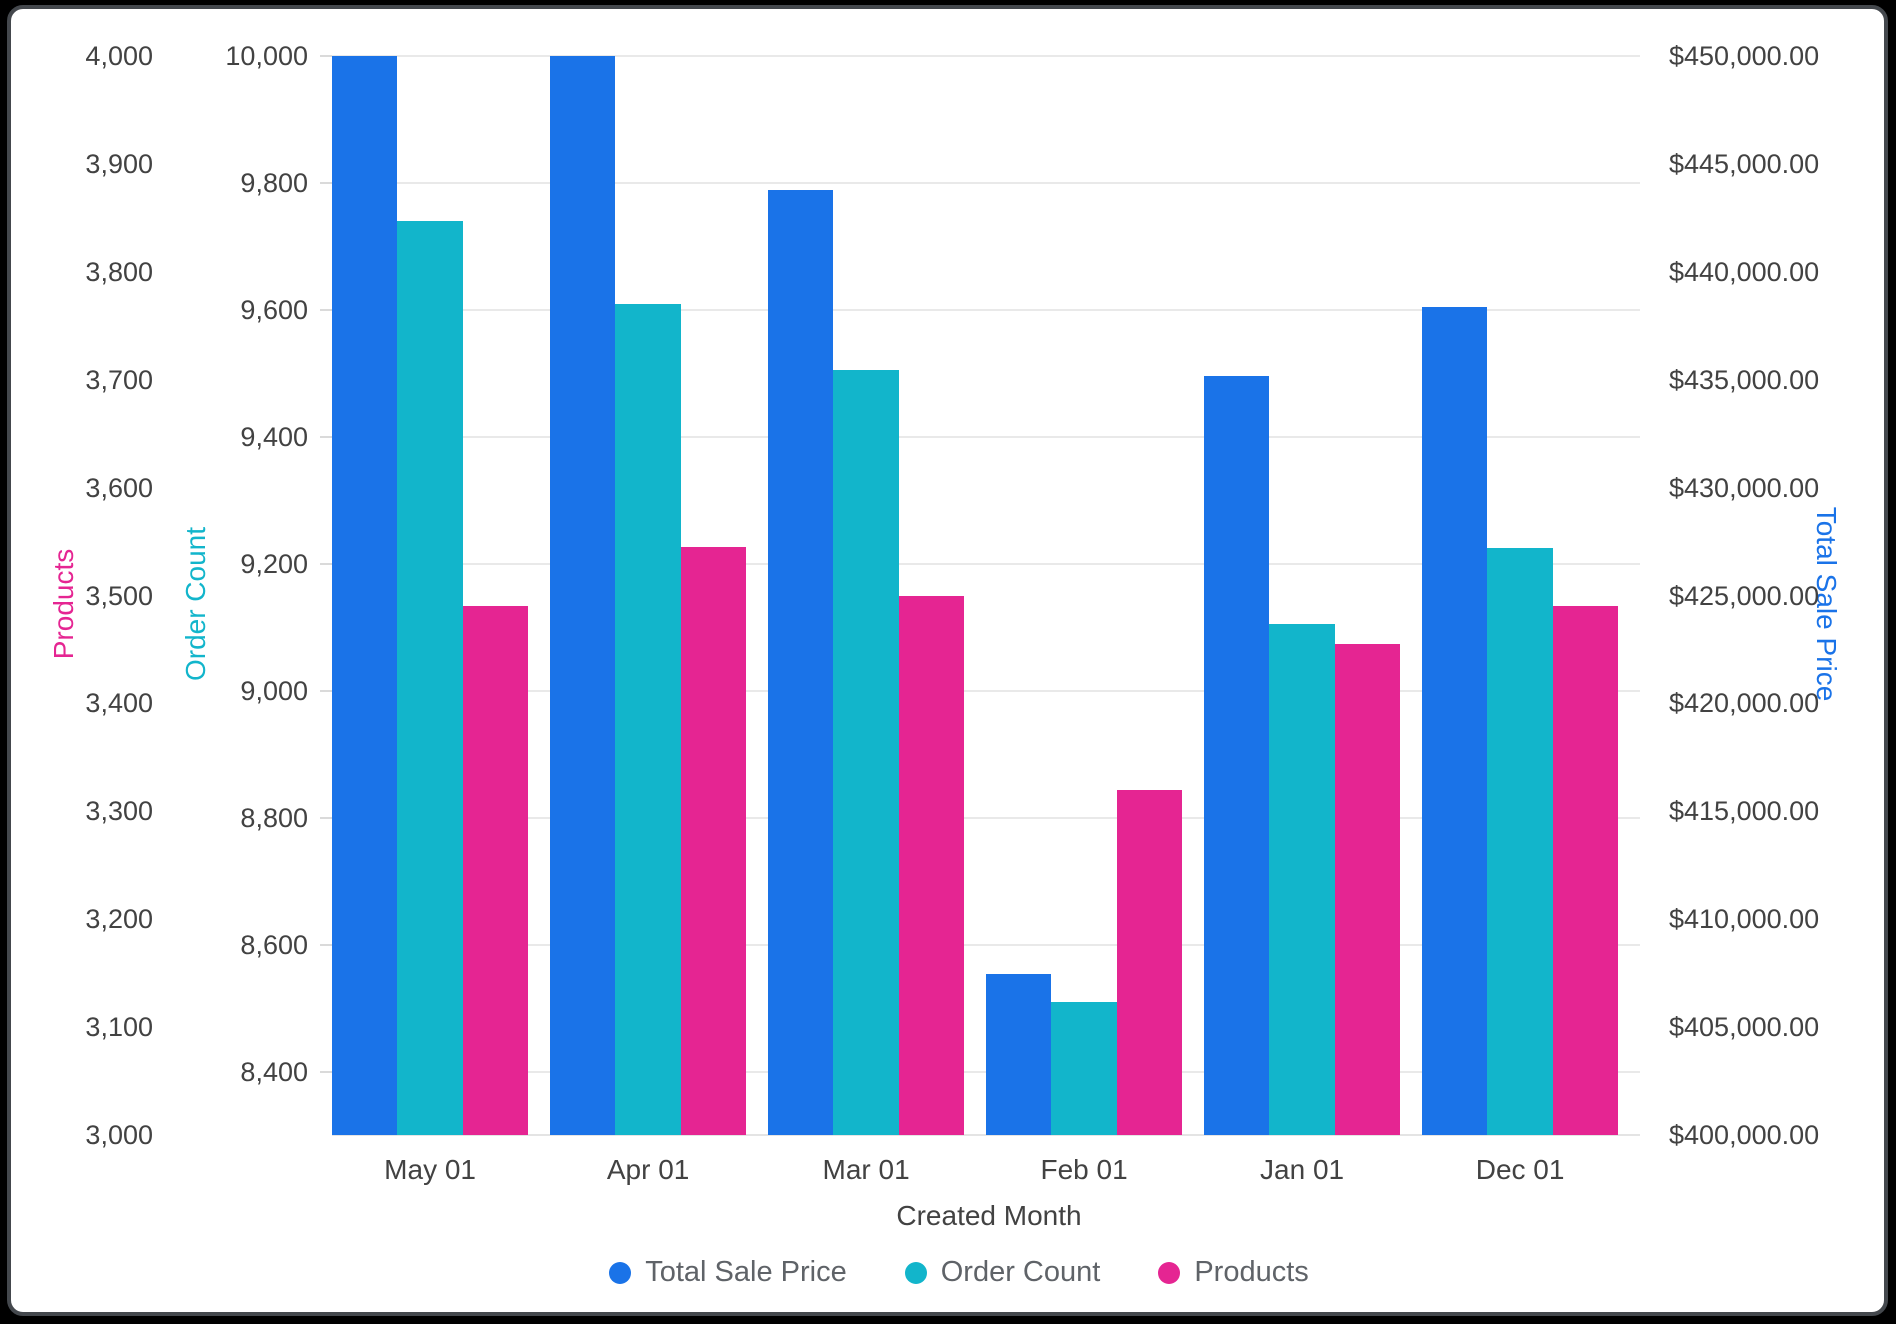 The width and height of the screenshot is (1896, 1324). I want to click on axis-tick-label: 3,800, so click(119, 271).